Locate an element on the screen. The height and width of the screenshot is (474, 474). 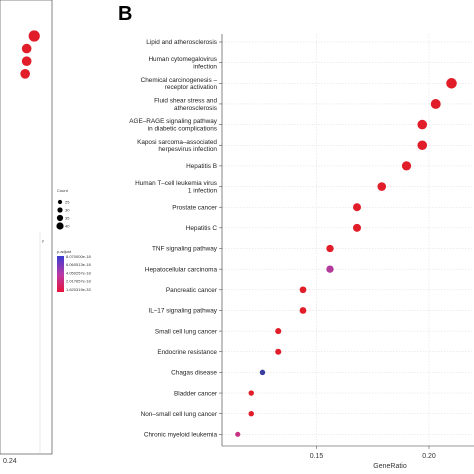
category-label: Lipid and atherosclerosis is located at coordinates (181, 42).